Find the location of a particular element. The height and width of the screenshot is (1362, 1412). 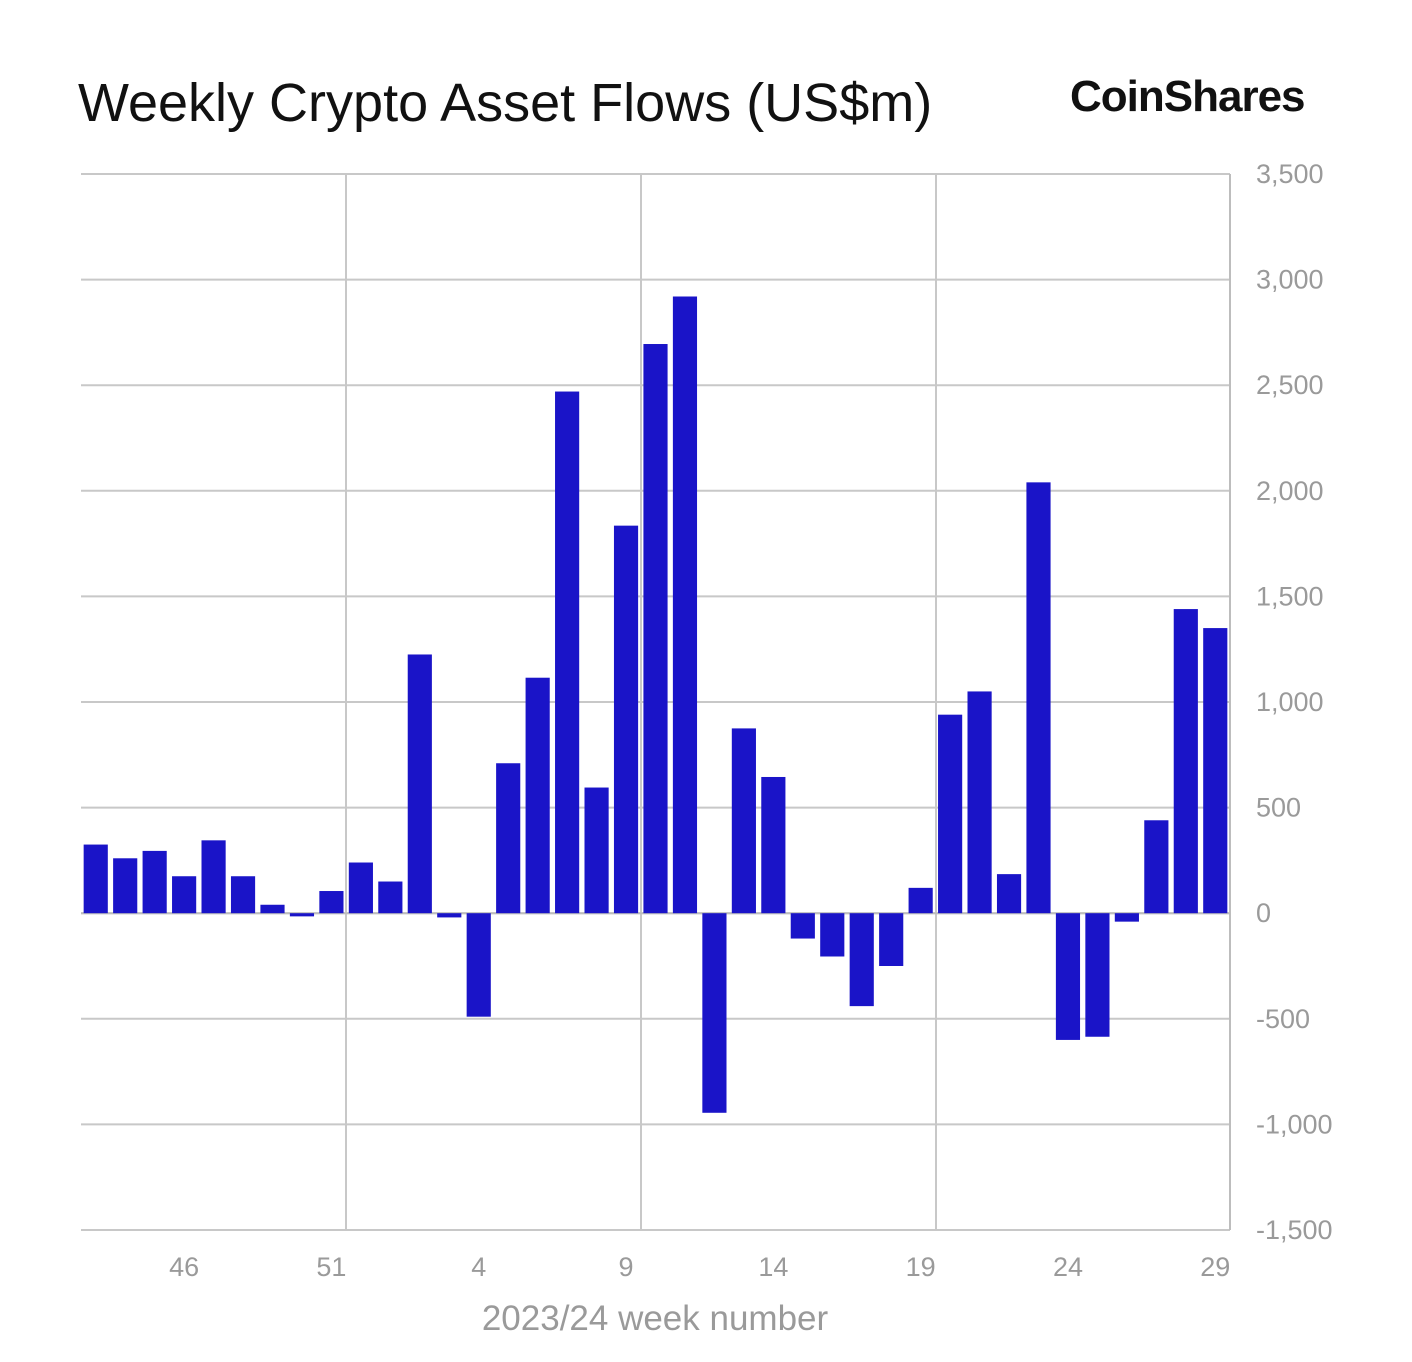

x-tick-label: 4 is located at coordinates (478, 1267).